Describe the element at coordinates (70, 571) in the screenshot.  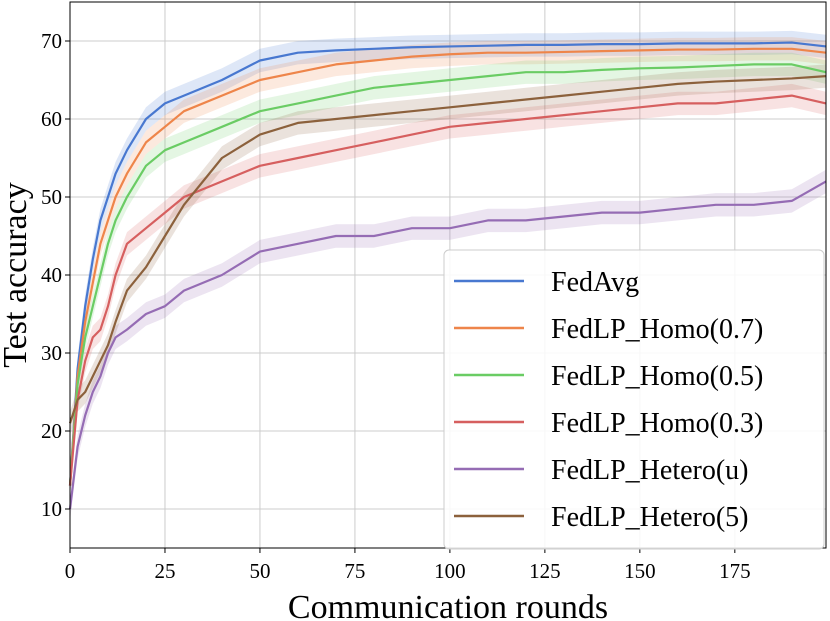
I see `x-tick-label: 0` at that location.